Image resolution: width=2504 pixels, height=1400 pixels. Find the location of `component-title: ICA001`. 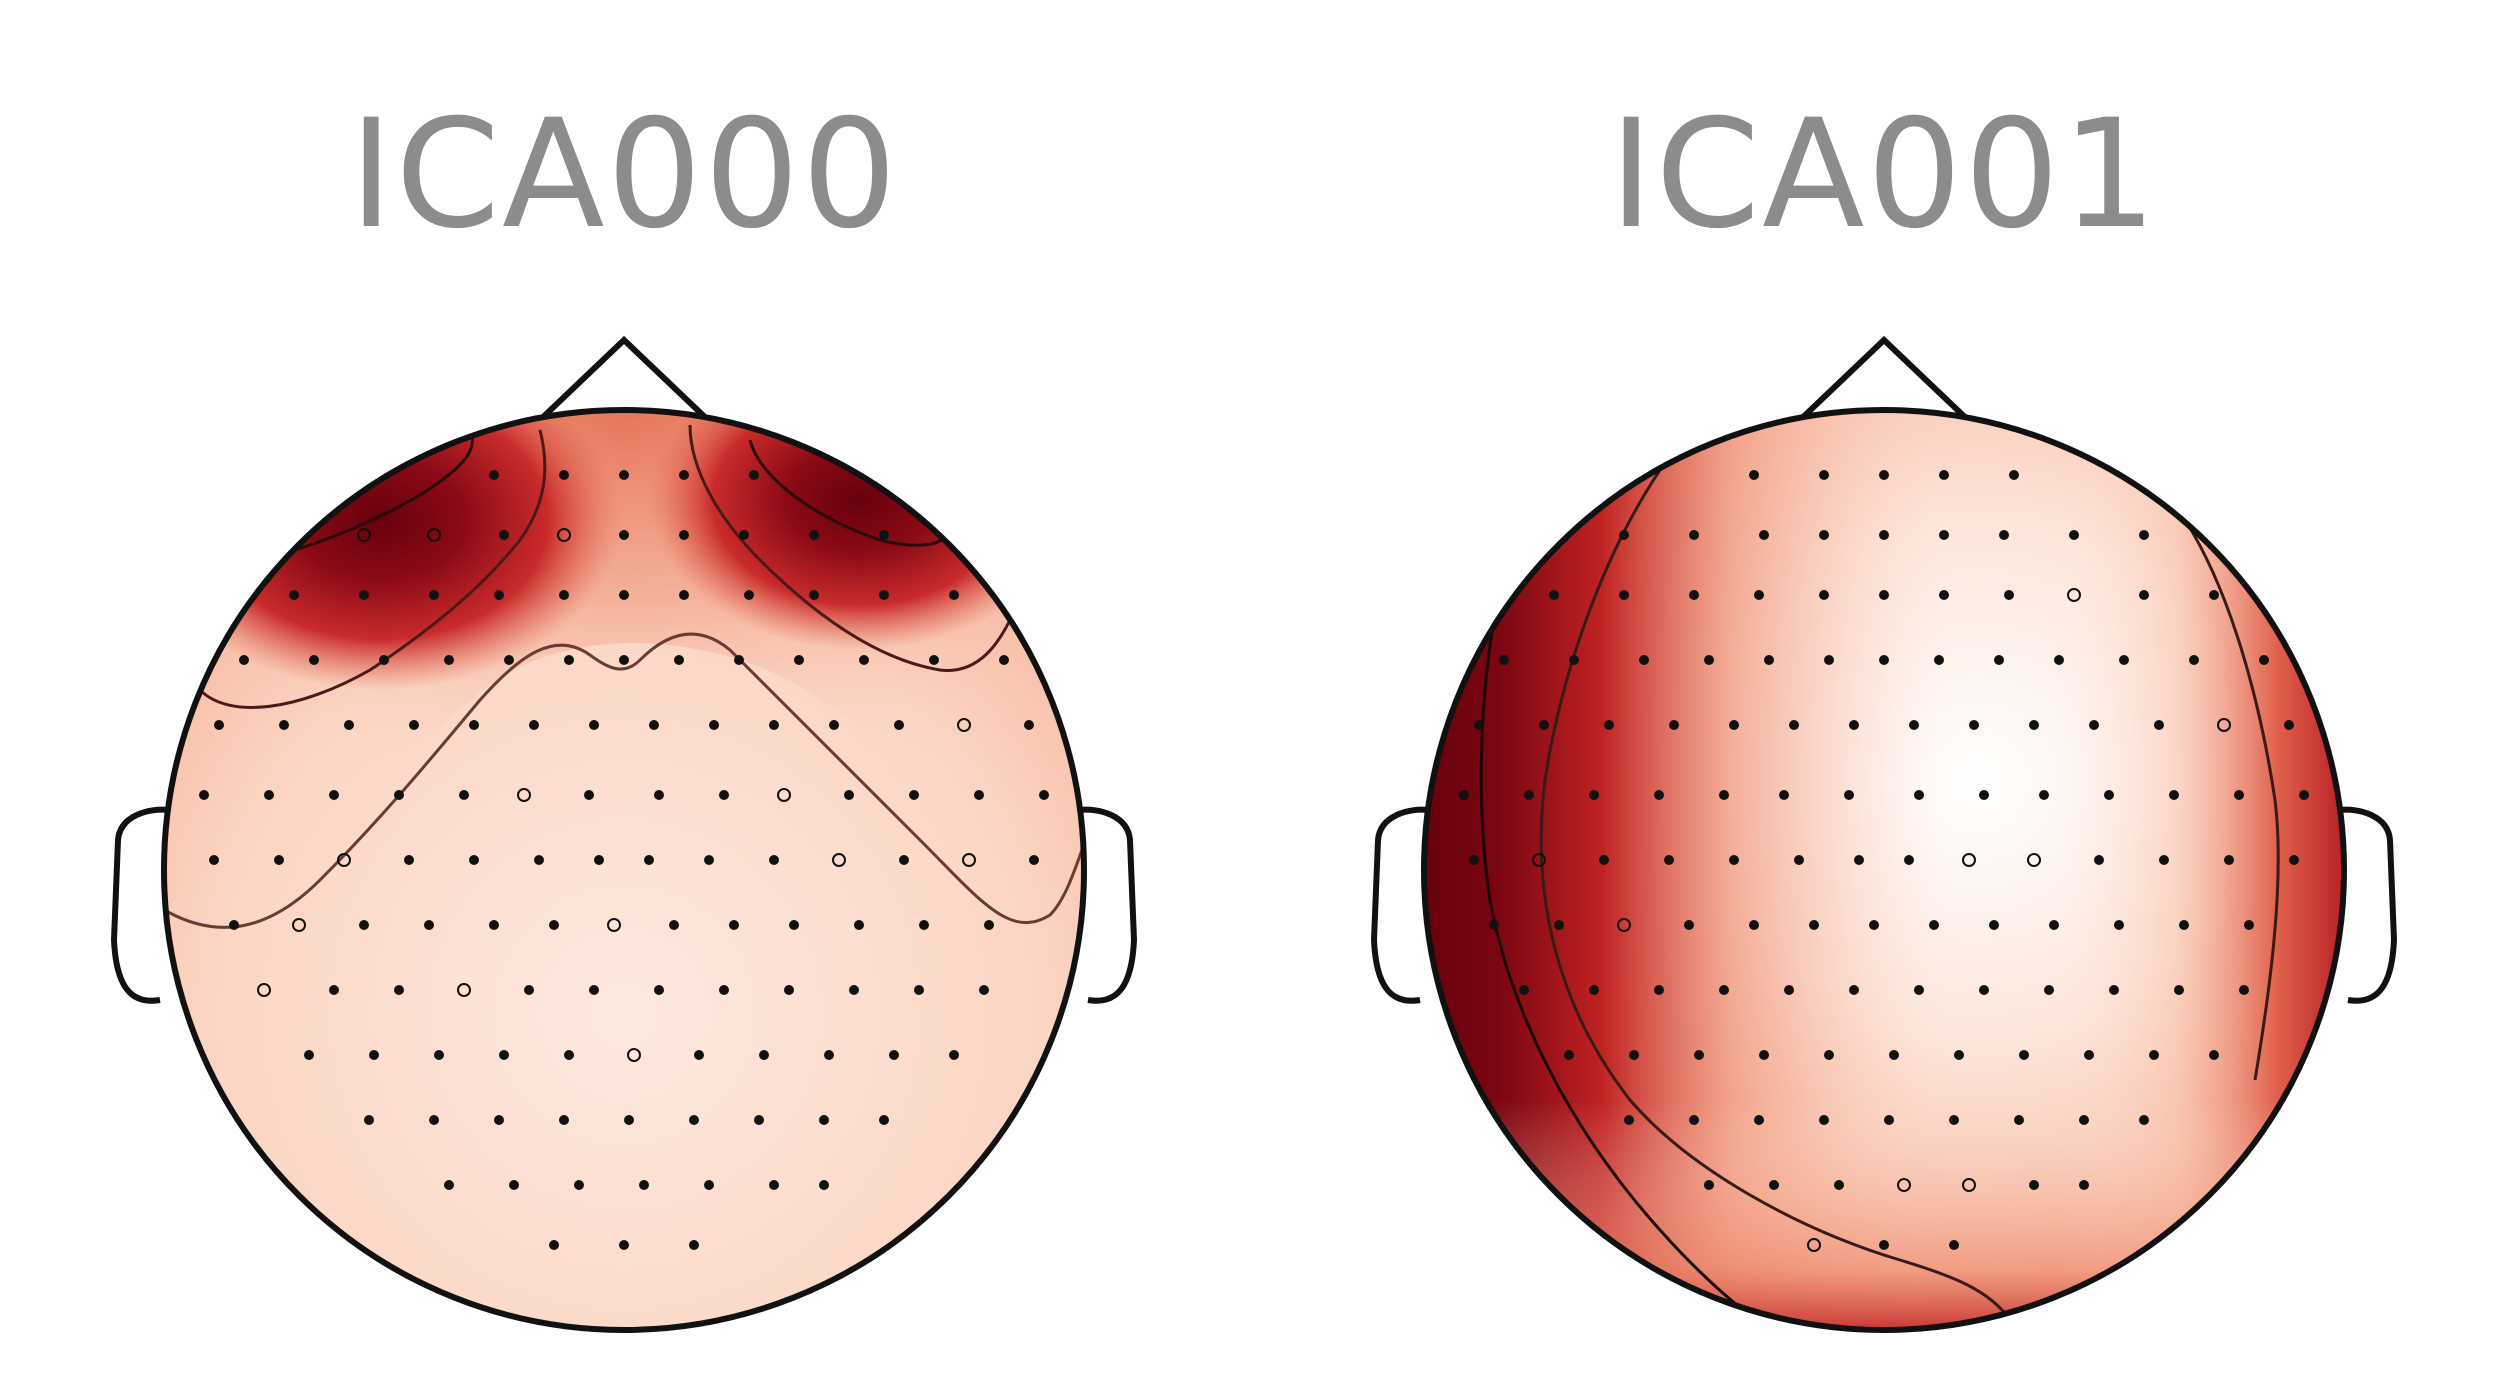

component-title: ICA001 is located at coordinates (1884, 175).